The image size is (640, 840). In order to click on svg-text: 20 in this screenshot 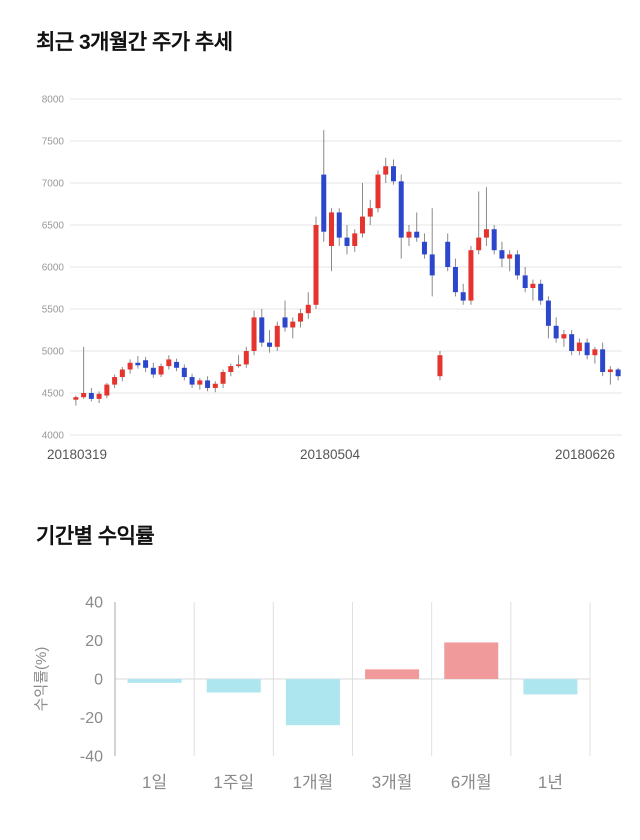, I will do `click(94, 641)`.